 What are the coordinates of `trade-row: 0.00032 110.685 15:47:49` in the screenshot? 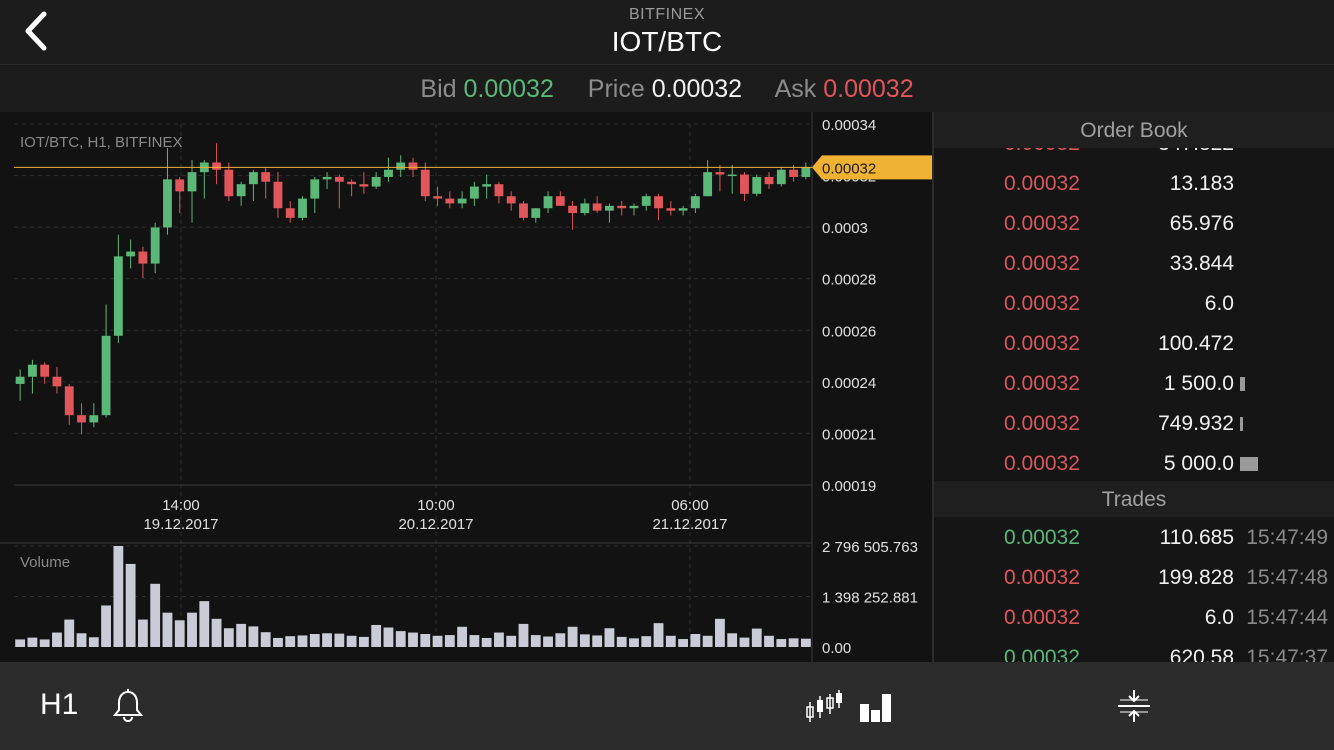 It's located at (1134, 538).